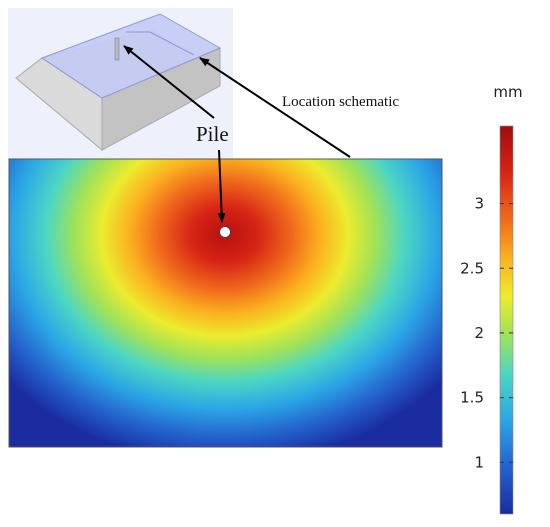 Image resolution: width=550 pixels, height=527 pixels. Describe the element at coordinates (340, 102) in the screenshot. I see `location-schematic-label: Location schematic` at that location.